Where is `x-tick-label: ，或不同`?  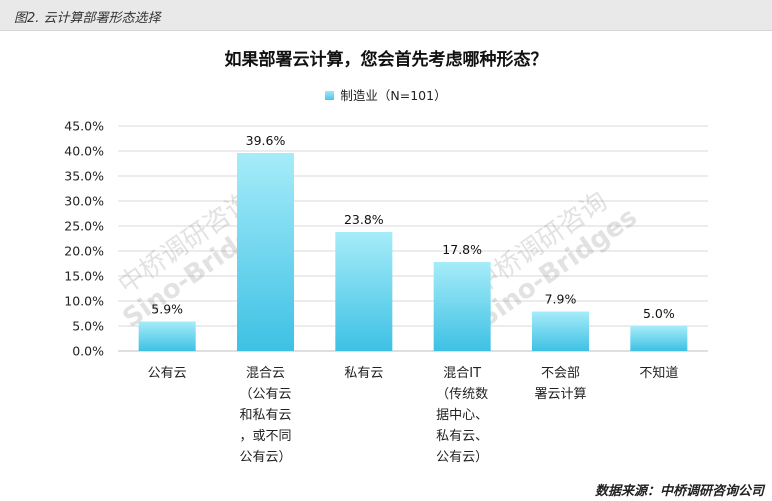 x-tick-label: ，或不同 is located at coordinates (265, 436).